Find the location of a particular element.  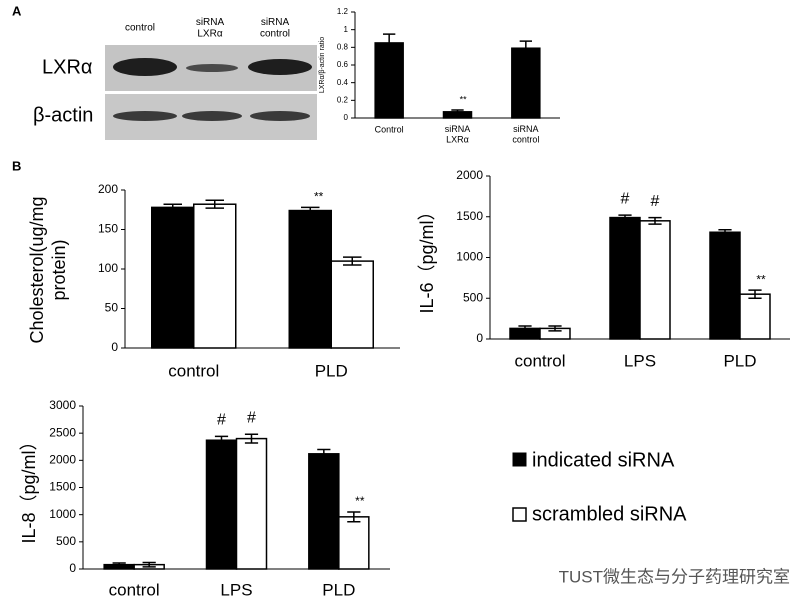

lane-label: control is located at coordinates (140, 28).